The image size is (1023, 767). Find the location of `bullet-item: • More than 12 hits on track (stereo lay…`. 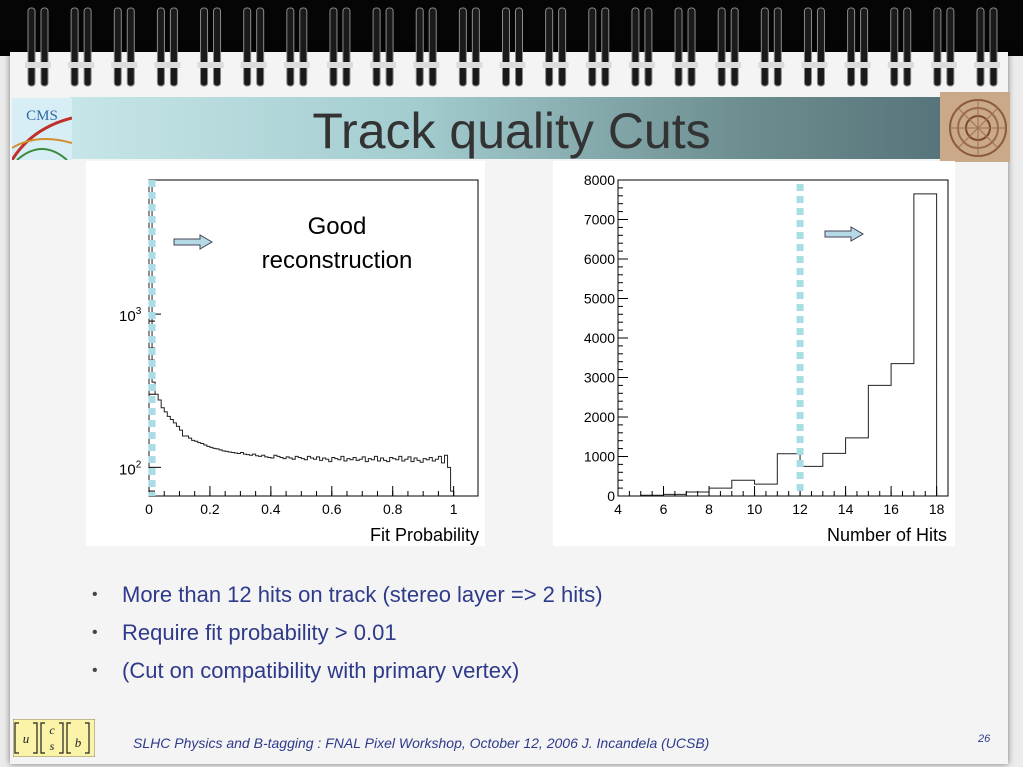

bullet-item: • More than 12 hits on track (stereo lay… is located at coordinates (347, 599).